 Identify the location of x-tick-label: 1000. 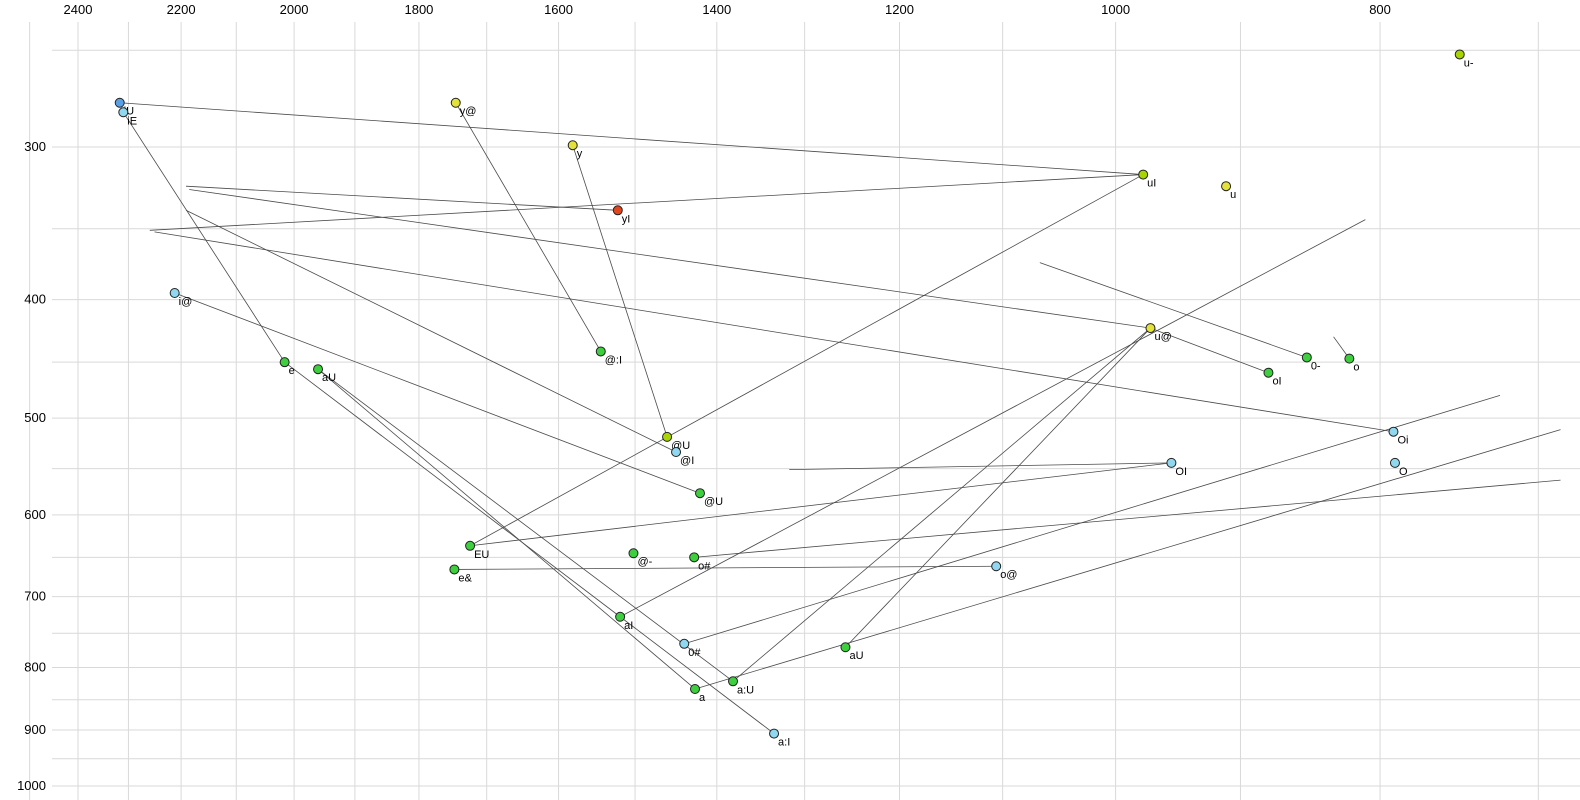
(1115, 9).